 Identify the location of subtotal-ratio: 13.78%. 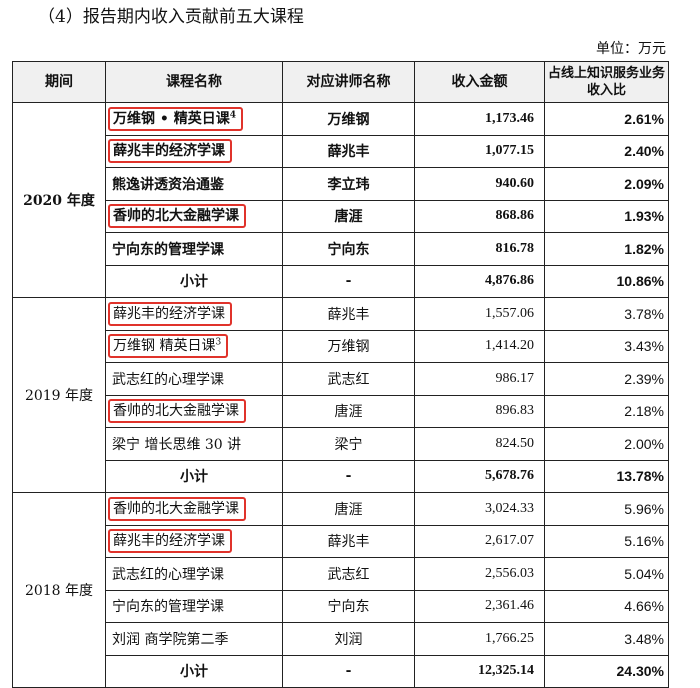
(606, 476).